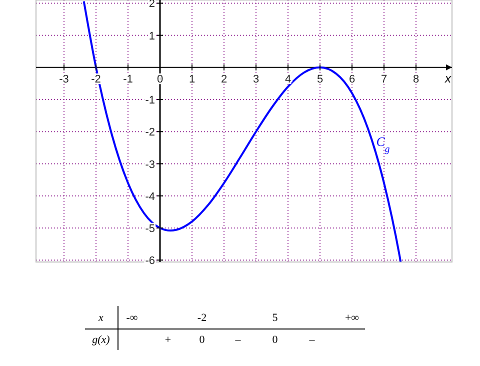 This screenshot has width=480, height=366. Describe the element at coordinates (150, 164) in the screenshot. I see `y-tick-label: -3` at that location.